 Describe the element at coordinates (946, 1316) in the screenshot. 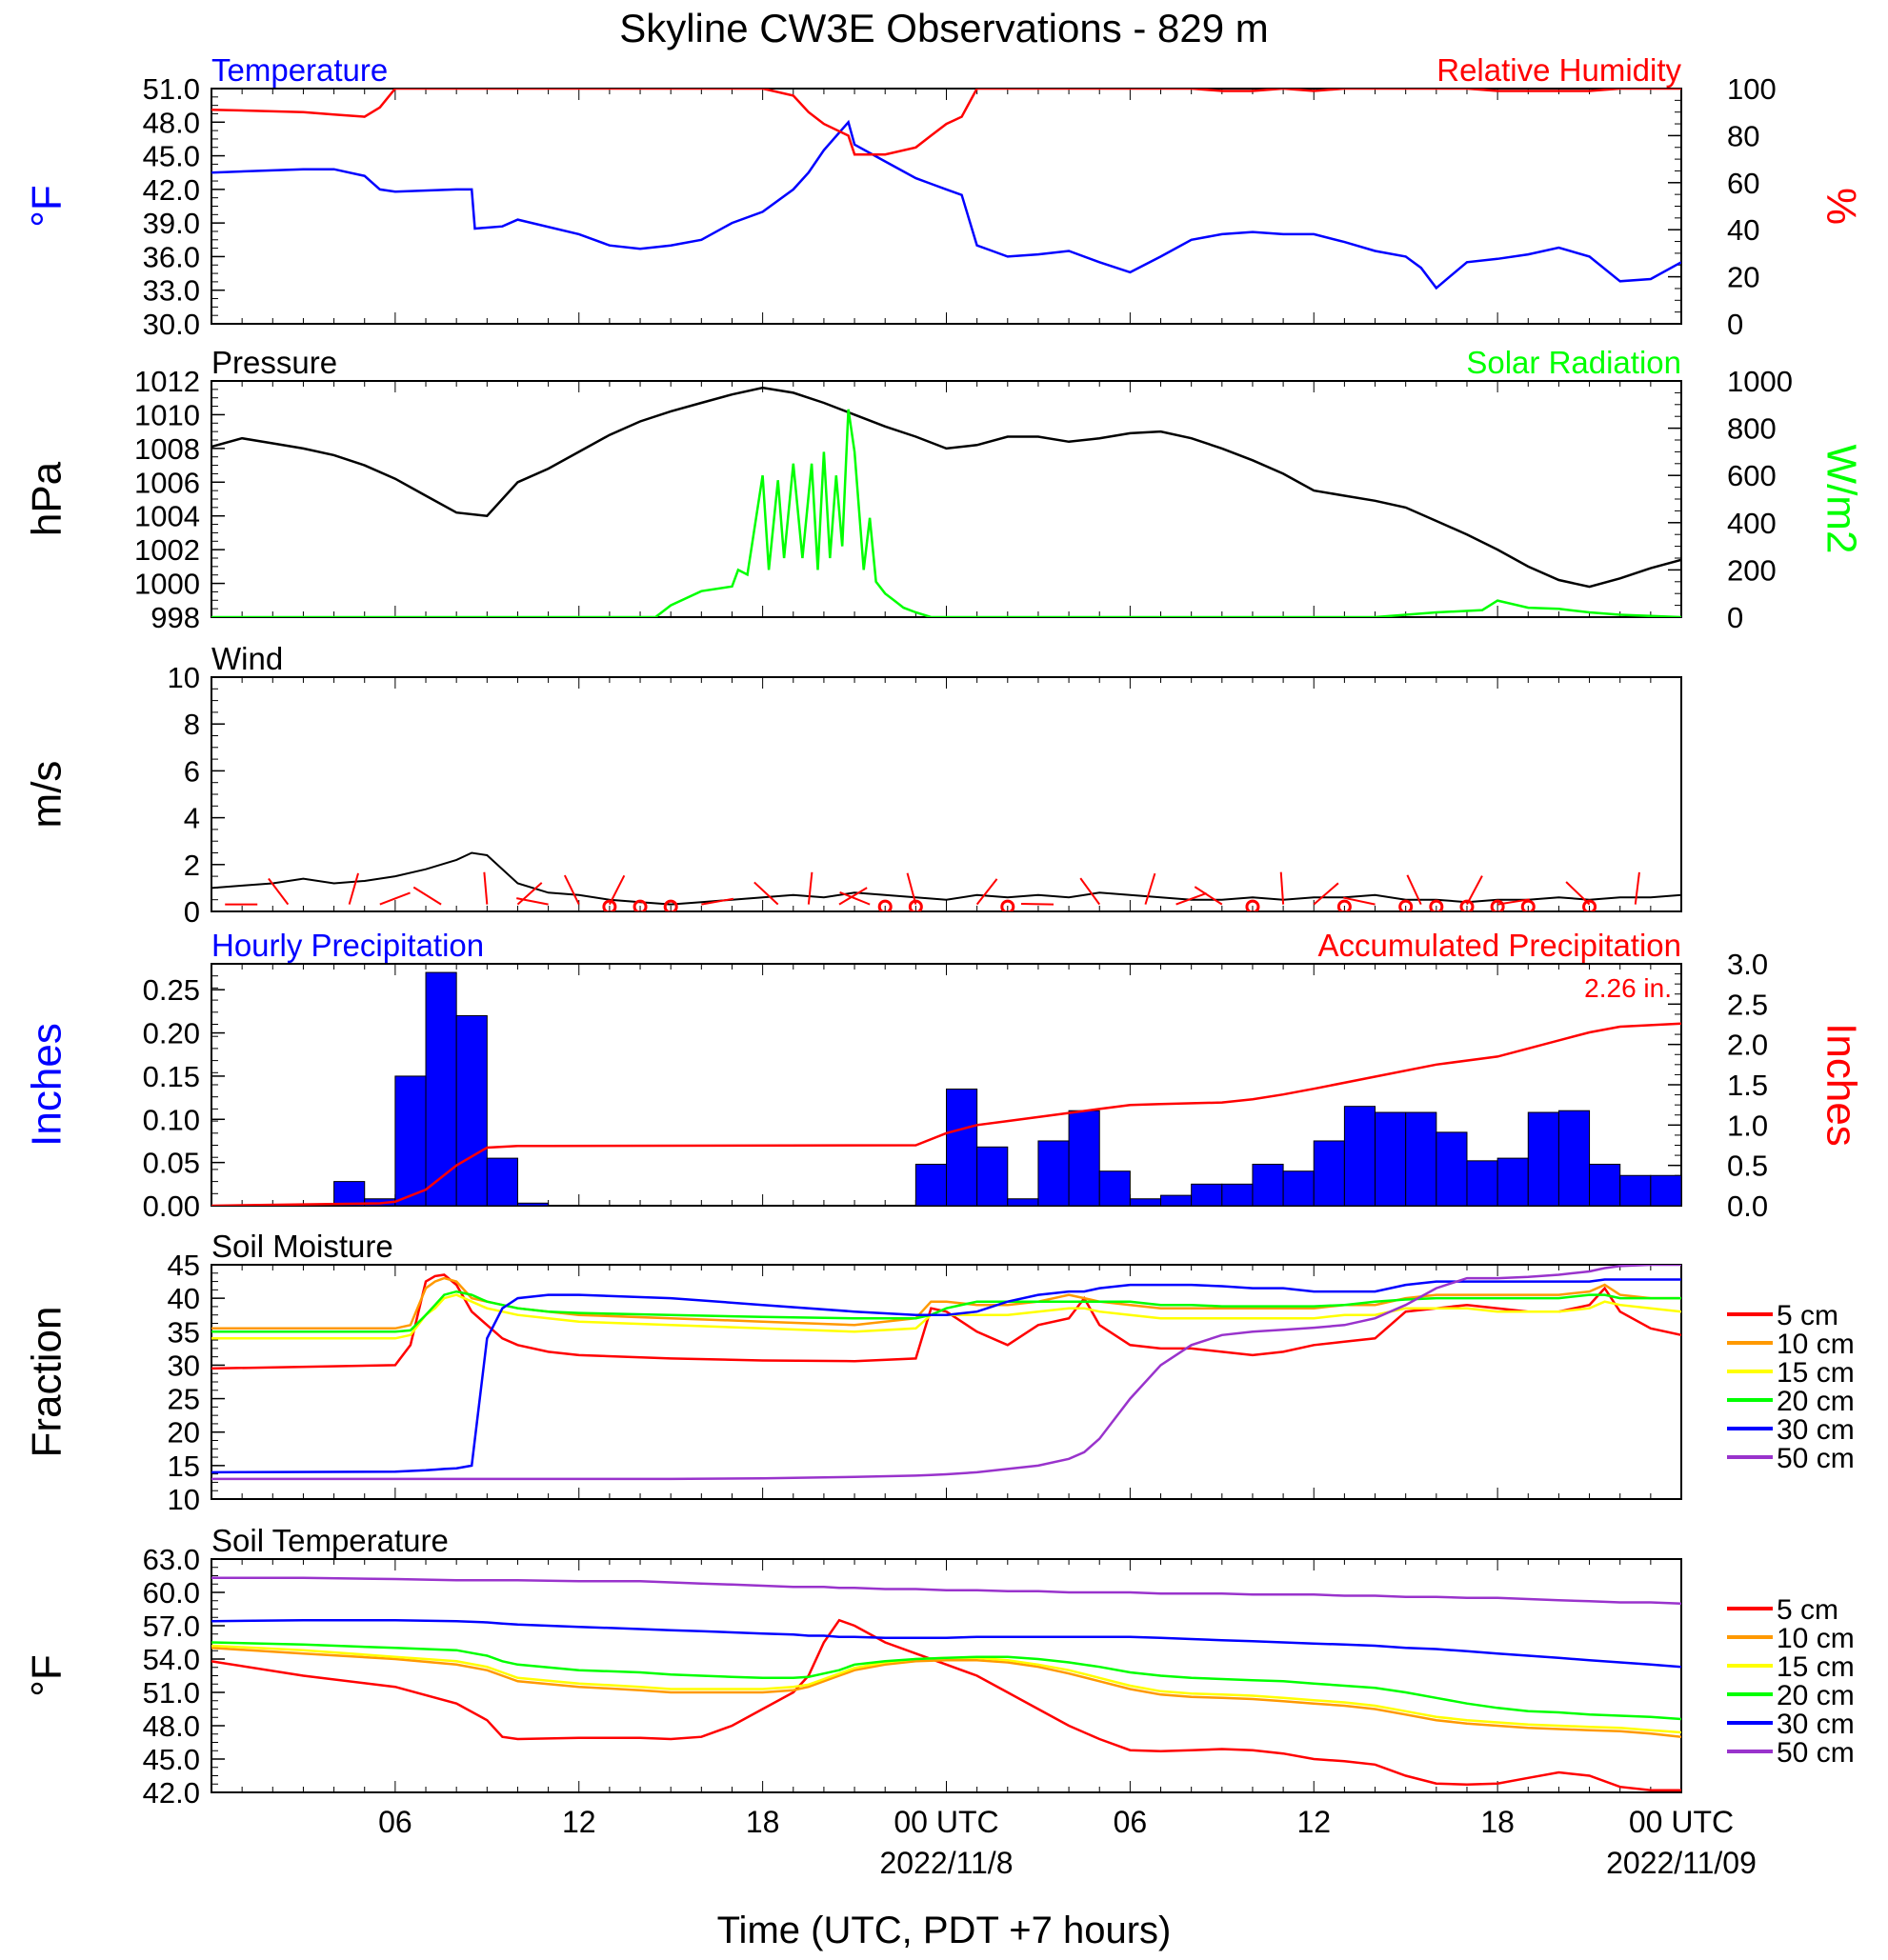

I see `soil_moisture-series-15-cm` at that location.